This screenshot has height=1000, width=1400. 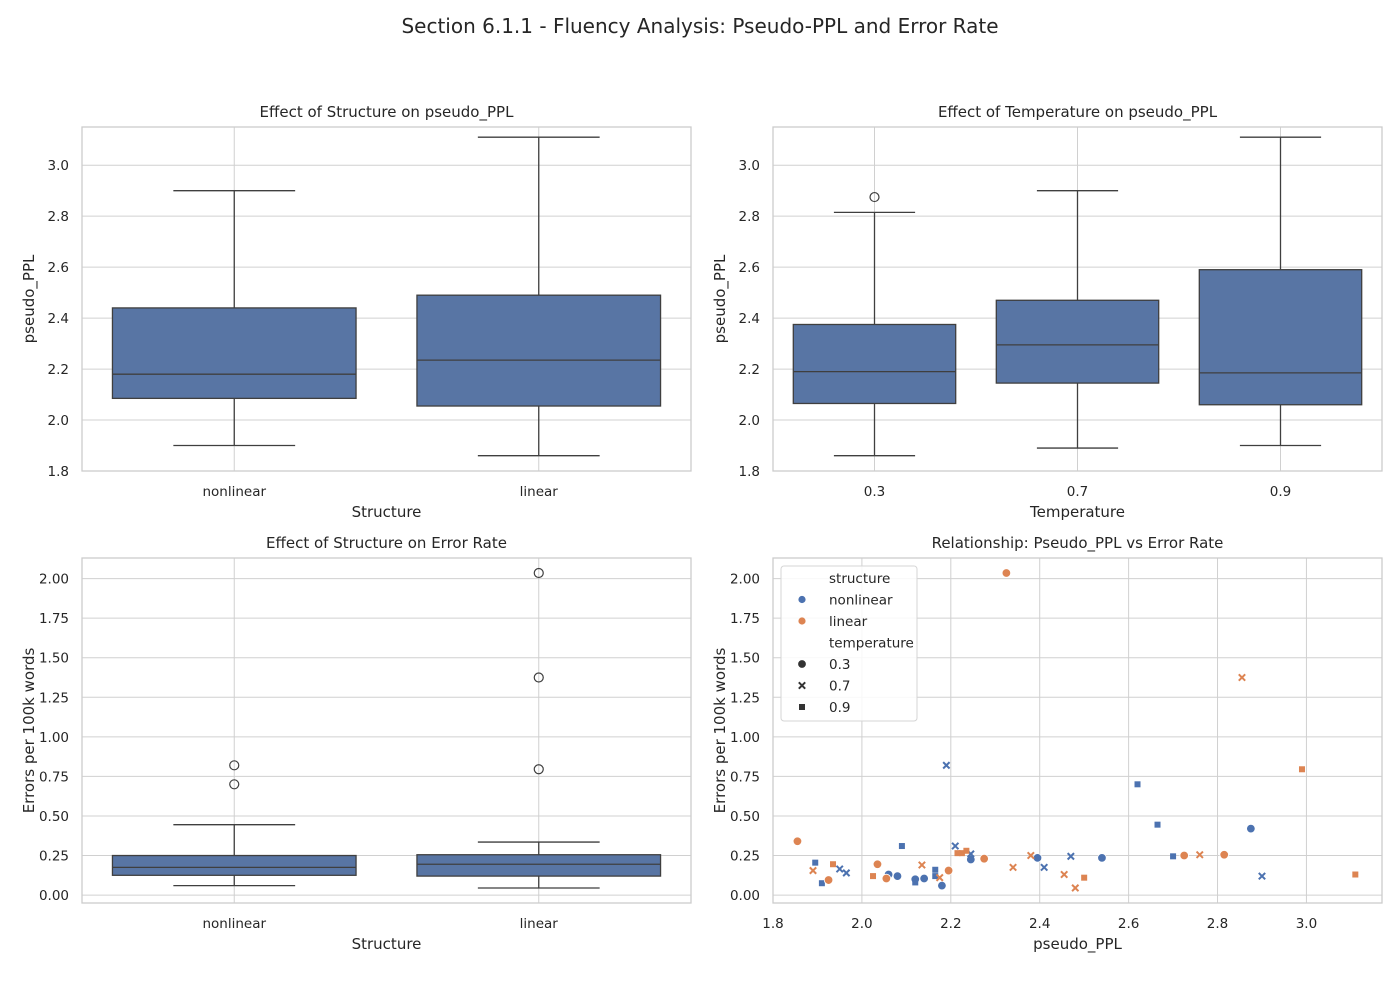 What do you see at coordinates (387, 112) in the screenshot?
I see `panel-title: Effect of Structure on pseudo_PPL` at bounding box center [387, 112].